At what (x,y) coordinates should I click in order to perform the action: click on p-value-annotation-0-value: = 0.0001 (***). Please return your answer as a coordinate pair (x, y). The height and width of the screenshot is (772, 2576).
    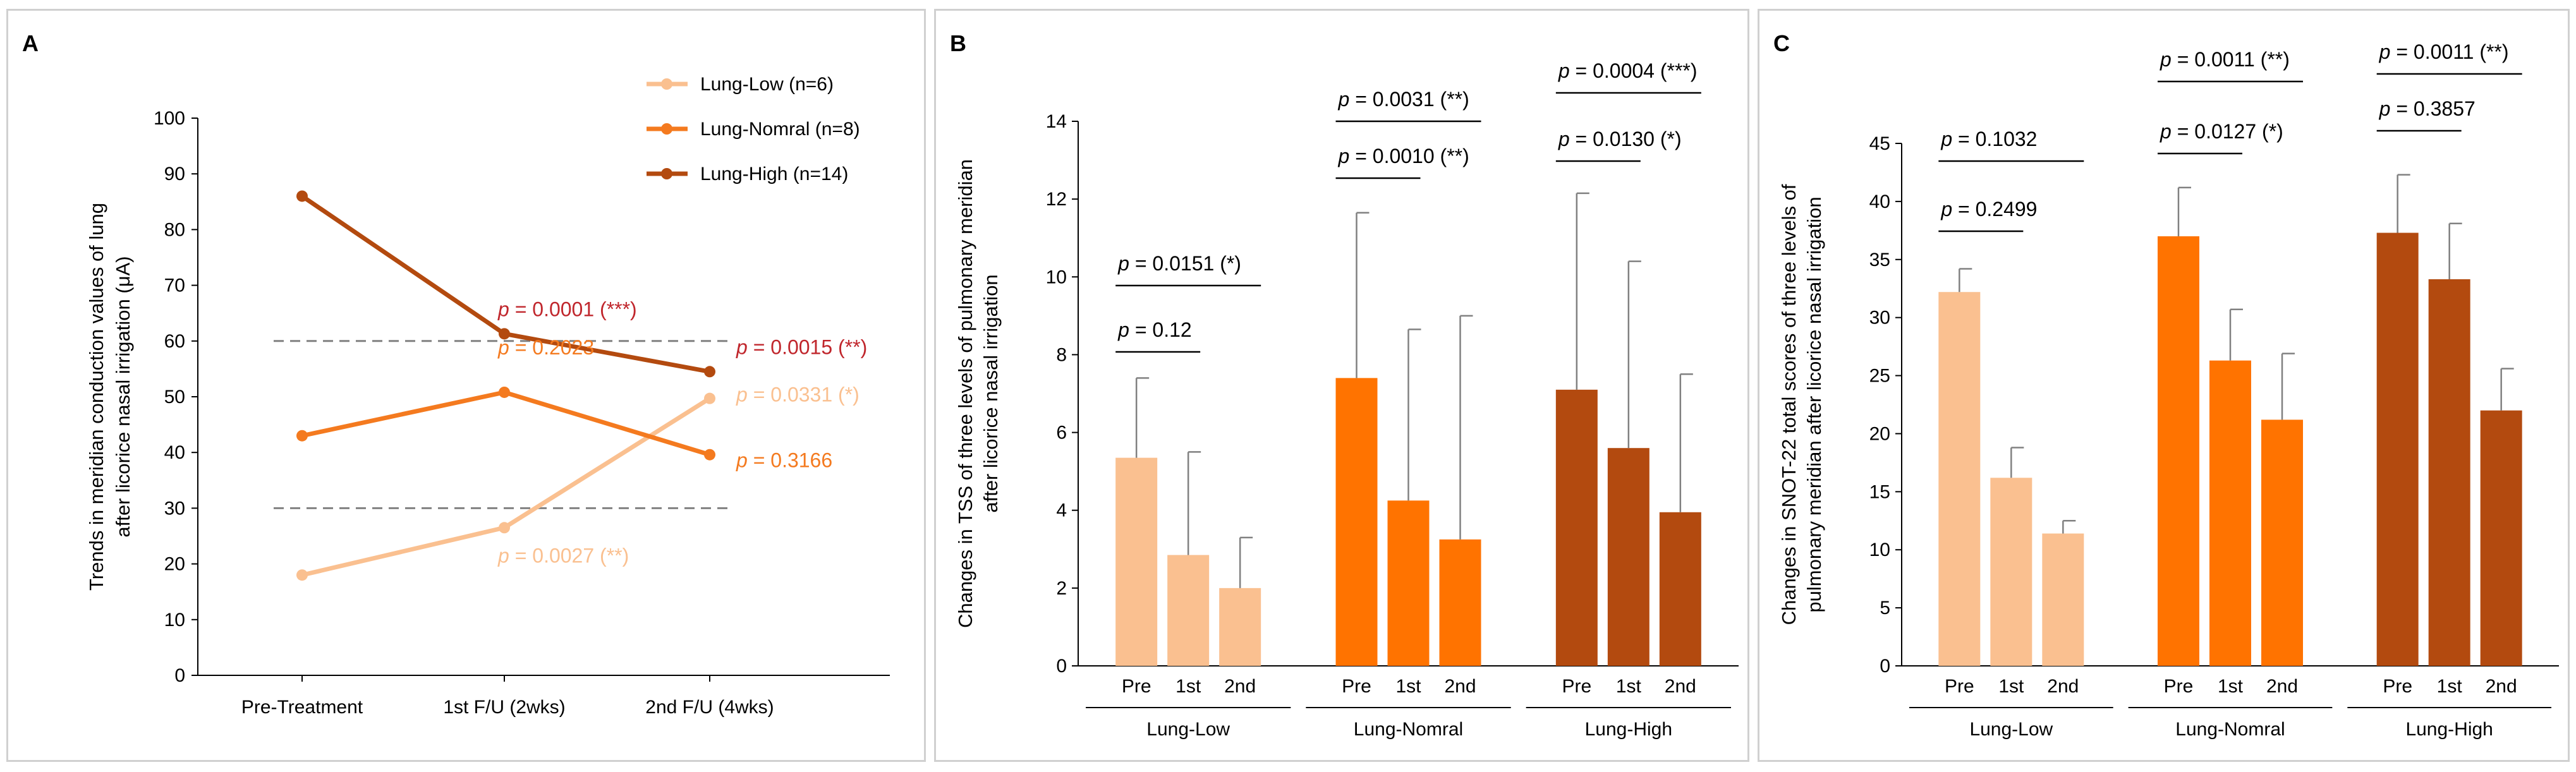
    Looking at the image, I should click on (573, 309).